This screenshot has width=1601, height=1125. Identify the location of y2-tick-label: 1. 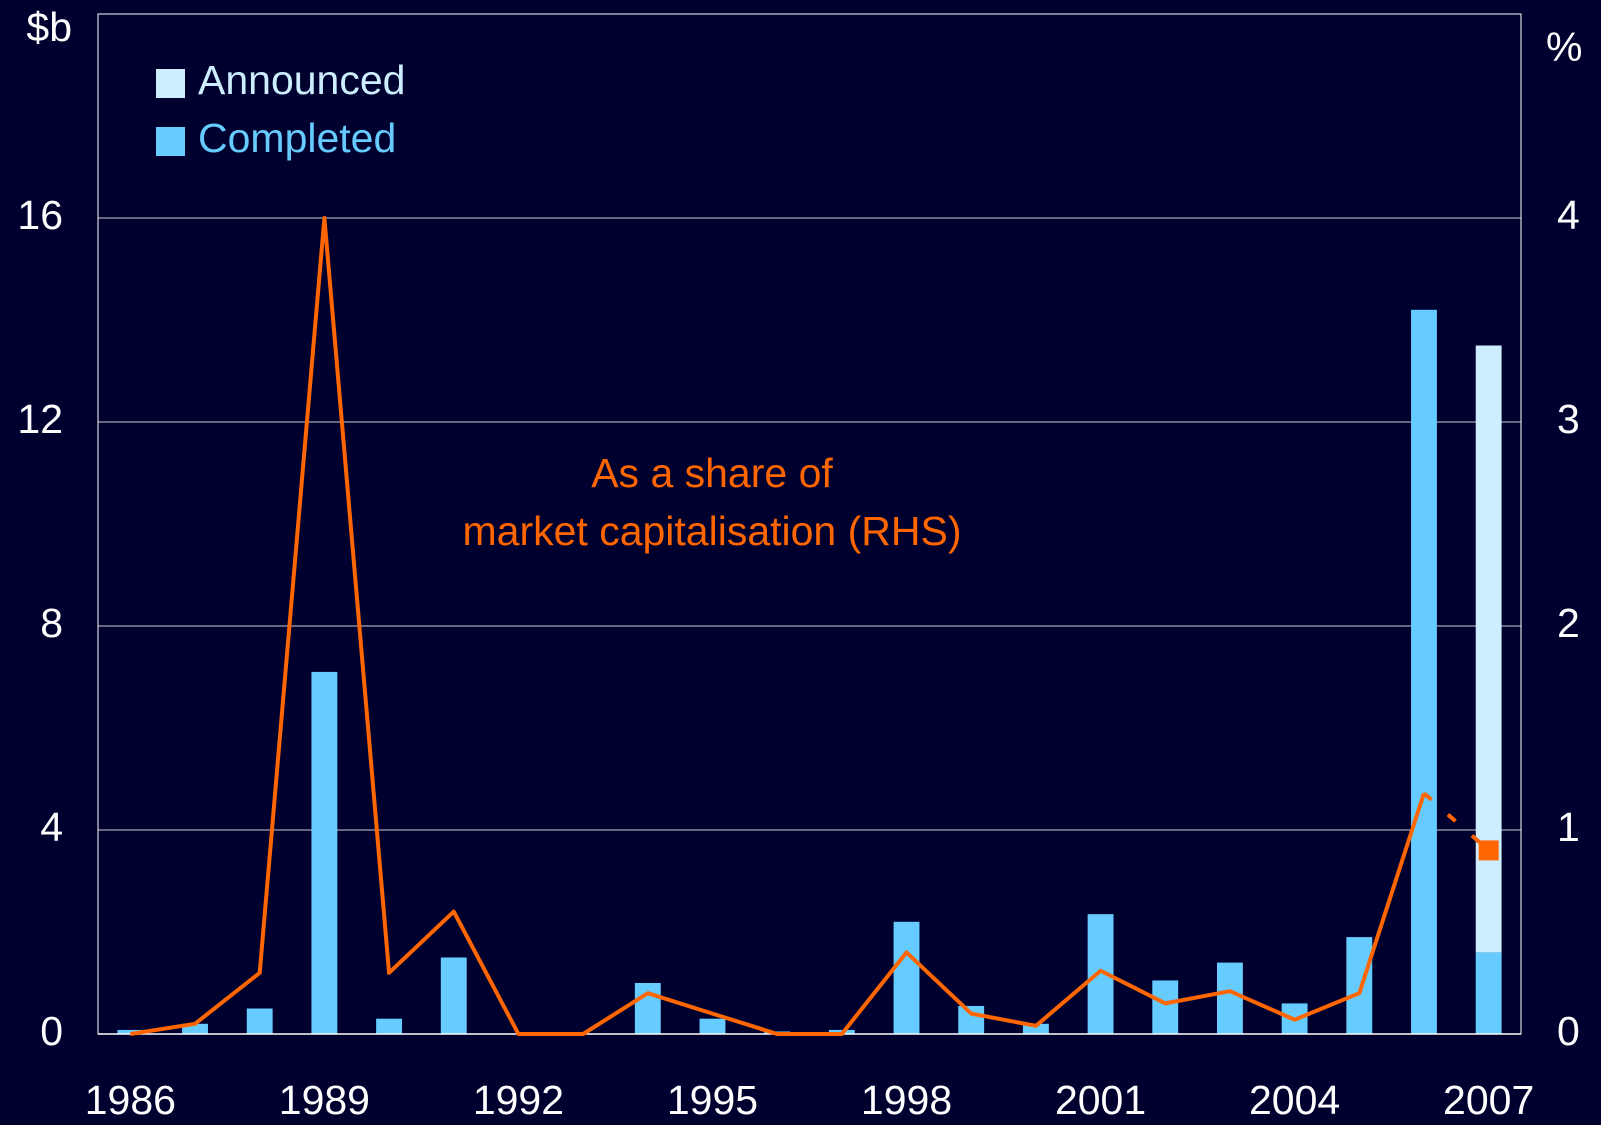
(1568, 827).